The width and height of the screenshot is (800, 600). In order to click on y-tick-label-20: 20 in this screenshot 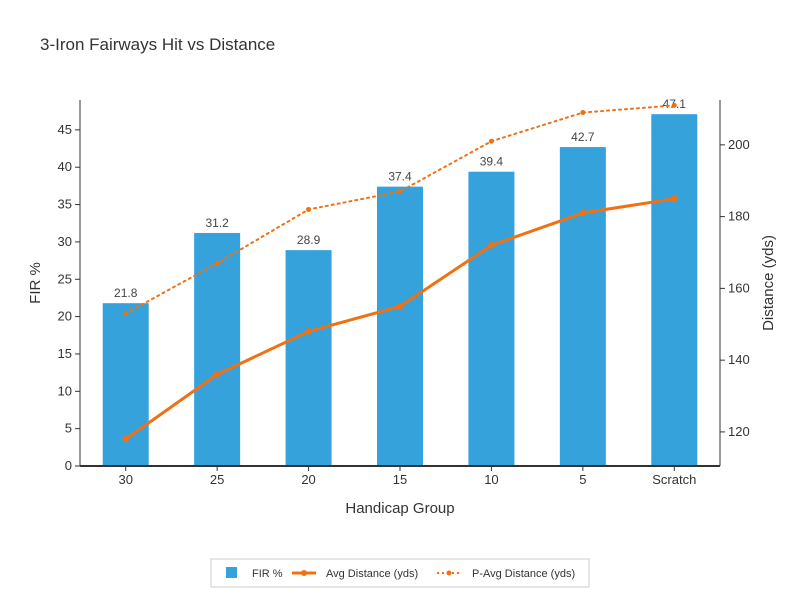, I will do `click(65, 316)`.